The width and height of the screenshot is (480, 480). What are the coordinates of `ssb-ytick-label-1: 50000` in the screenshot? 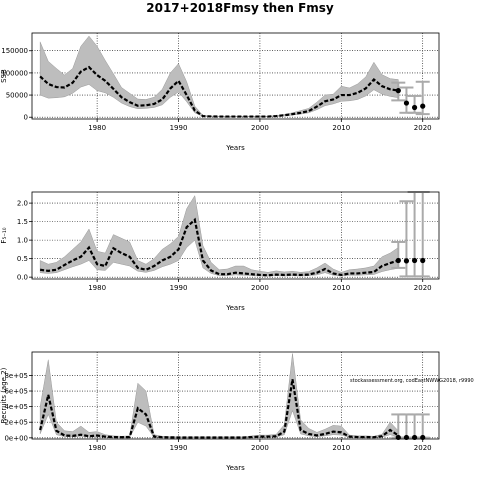 It's located at (17, 96).